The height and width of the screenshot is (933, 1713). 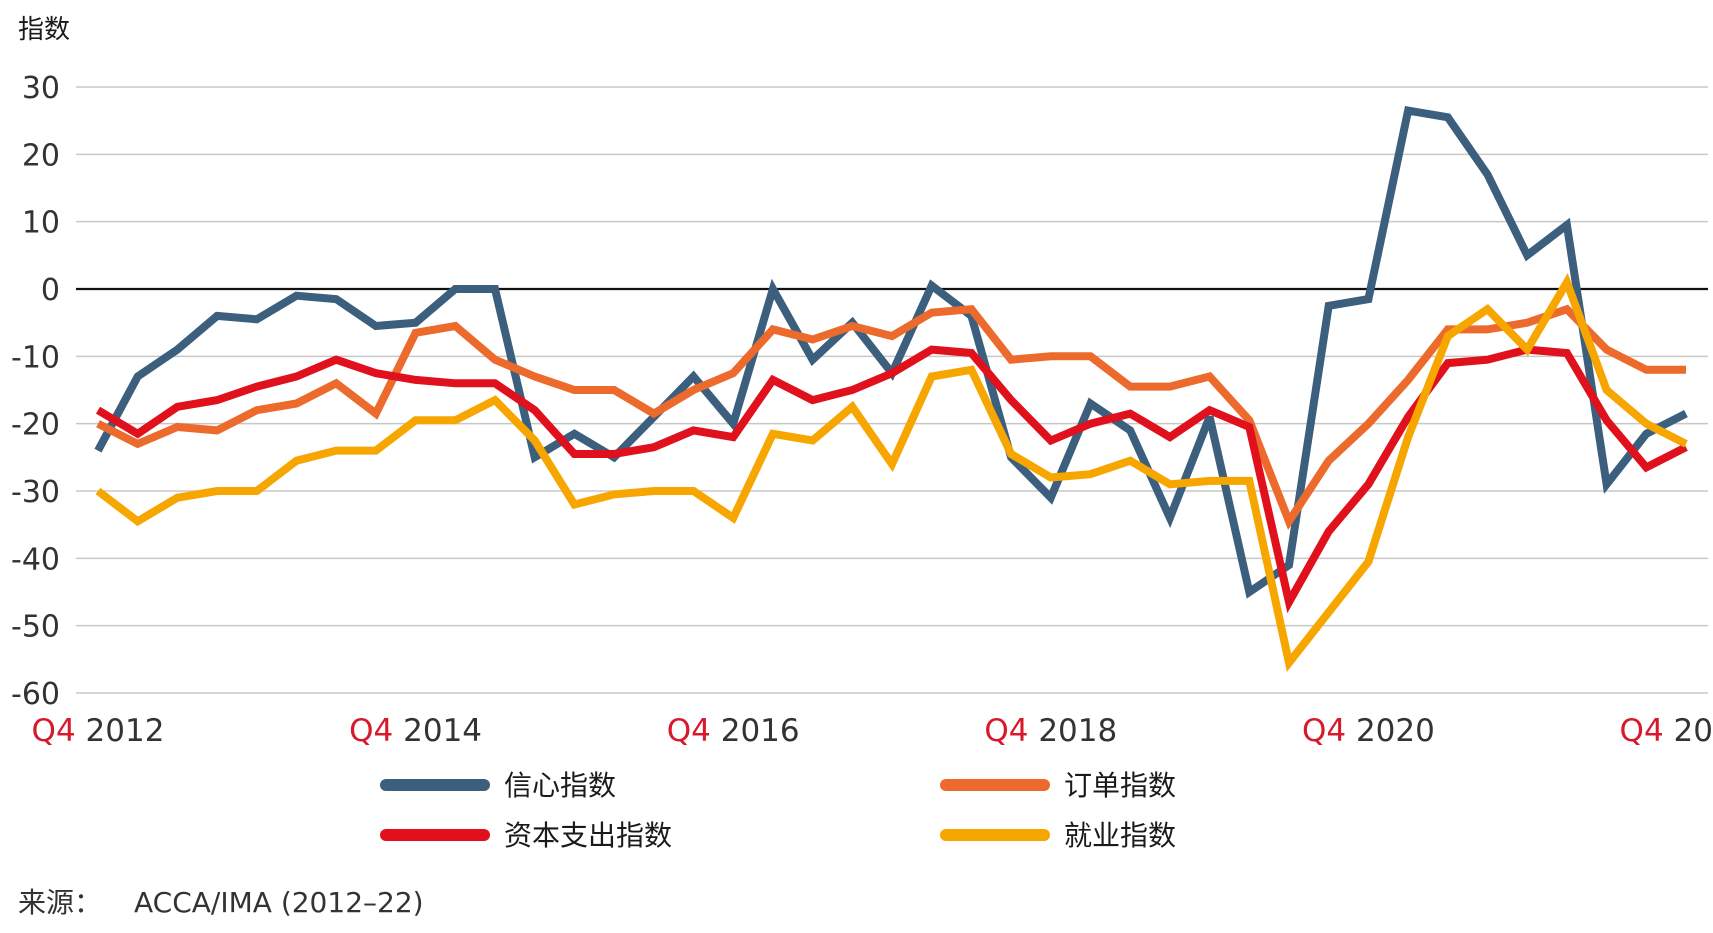 I want to click on x-tick-label: Q4 2018, so click(x=1050, y=731).